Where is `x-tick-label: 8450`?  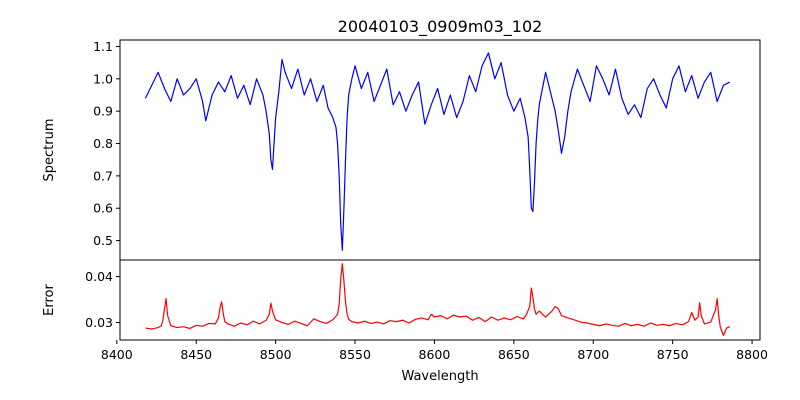 x-tick-label: 8450 is located at coordinates (196, 354).